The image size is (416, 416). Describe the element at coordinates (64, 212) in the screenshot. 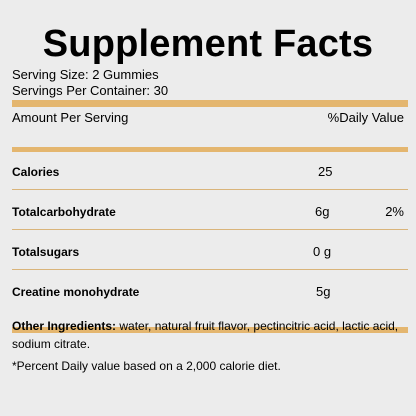

I see `nutrient-name-carbohydrate: Totalcarbohydrate` at that location.